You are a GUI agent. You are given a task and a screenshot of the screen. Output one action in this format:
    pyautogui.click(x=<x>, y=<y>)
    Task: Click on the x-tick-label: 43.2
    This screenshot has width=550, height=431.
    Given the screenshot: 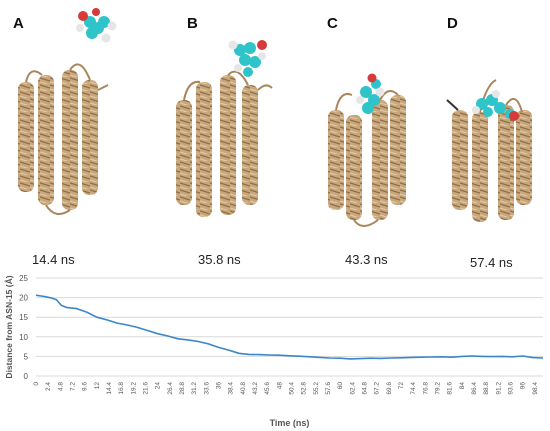 What is the action you would take?
    pyautogui.click(x=255, y=388)
    